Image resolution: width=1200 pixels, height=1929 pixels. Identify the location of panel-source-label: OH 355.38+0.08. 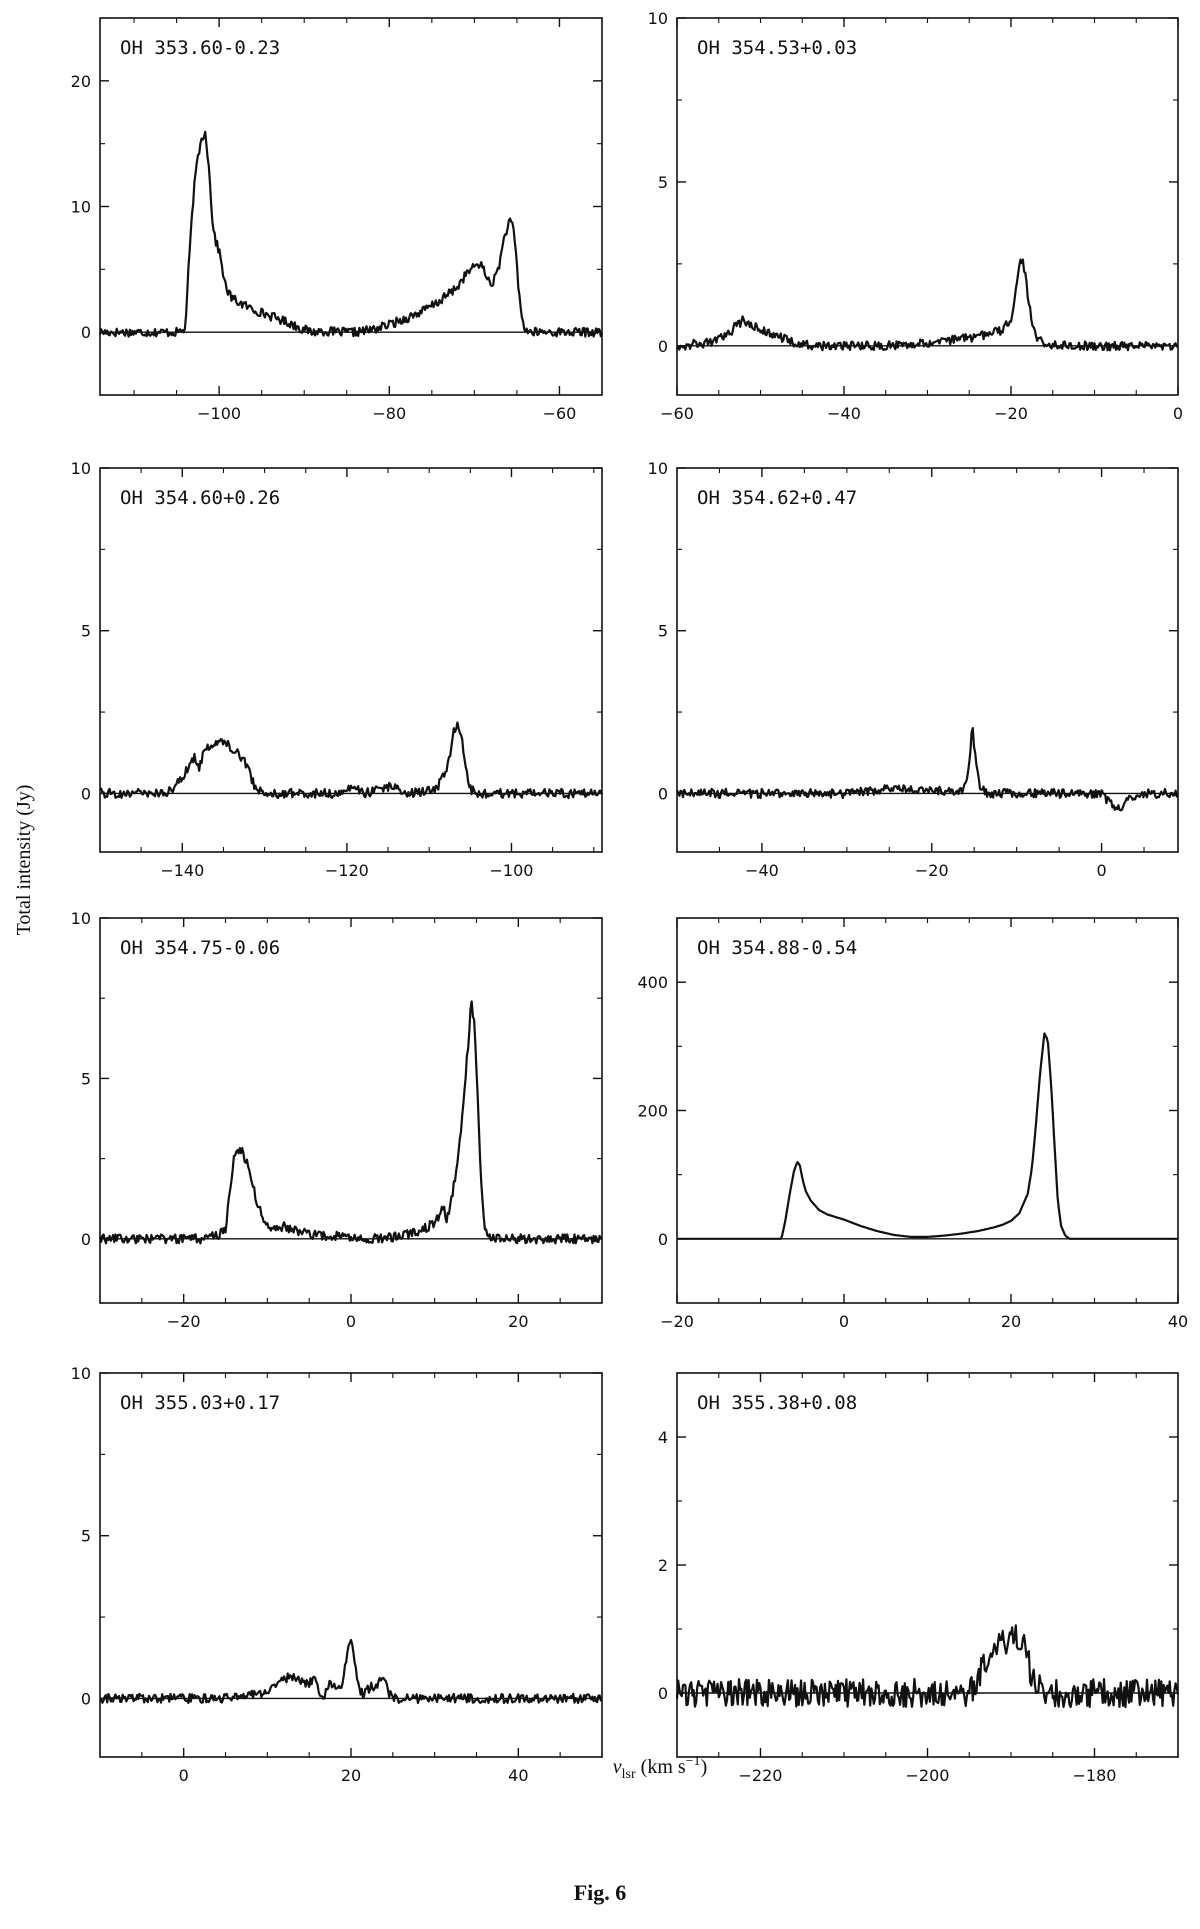
(777, 1403).